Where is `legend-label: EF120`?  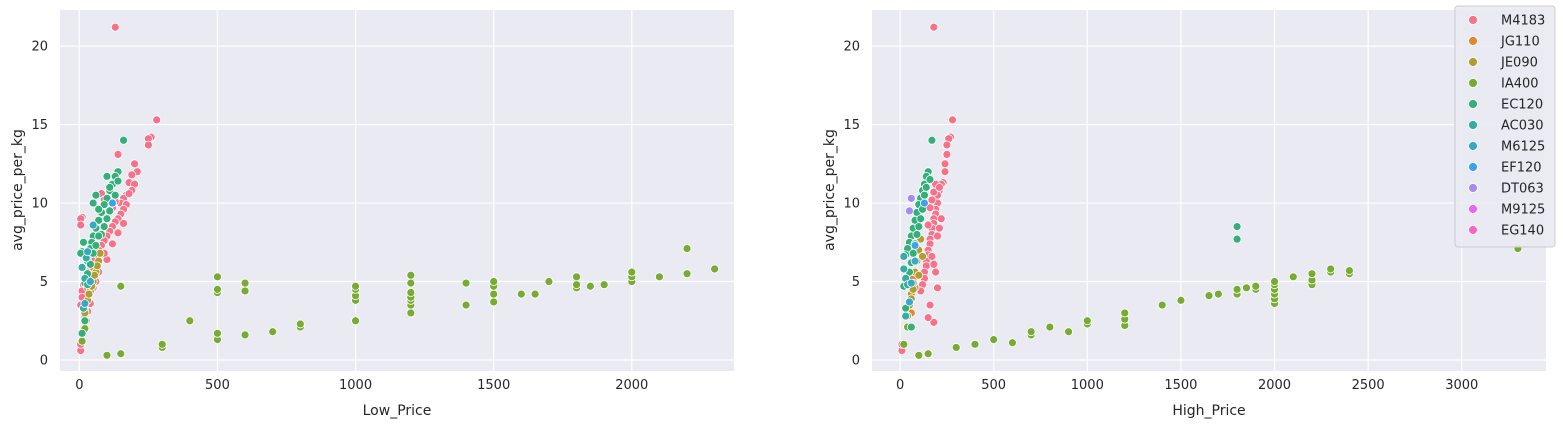 legend-label: EF120 is located at coordinates (1521, 168).